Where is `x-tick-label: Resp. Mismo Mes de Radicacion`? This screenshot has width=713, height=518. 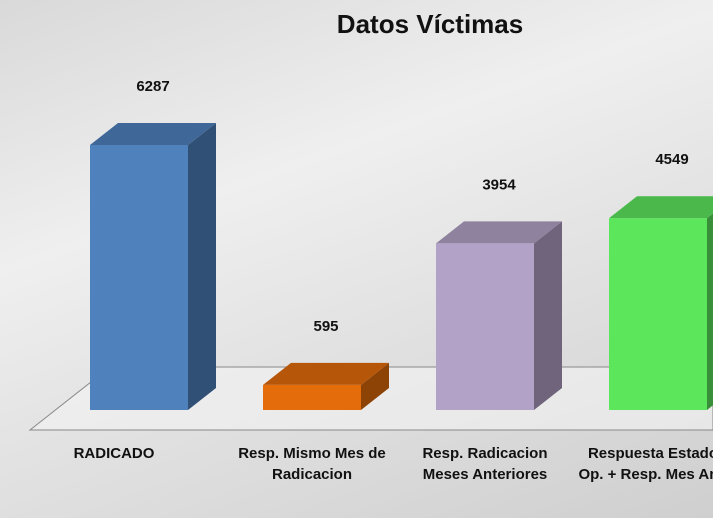 x-tick-label: Resp. Mismo Mes de Radicacion is located at coordinates (312, 464).